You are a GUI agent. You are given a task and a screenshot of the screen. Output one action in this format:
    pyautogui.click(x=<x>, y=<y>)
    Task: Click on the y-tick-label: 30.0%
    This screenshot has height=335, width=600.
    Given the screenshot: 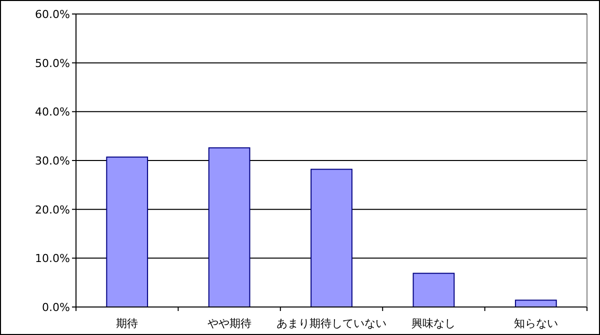 What is the action you would take?
    pyautogui.click(x=52, y=161)
    